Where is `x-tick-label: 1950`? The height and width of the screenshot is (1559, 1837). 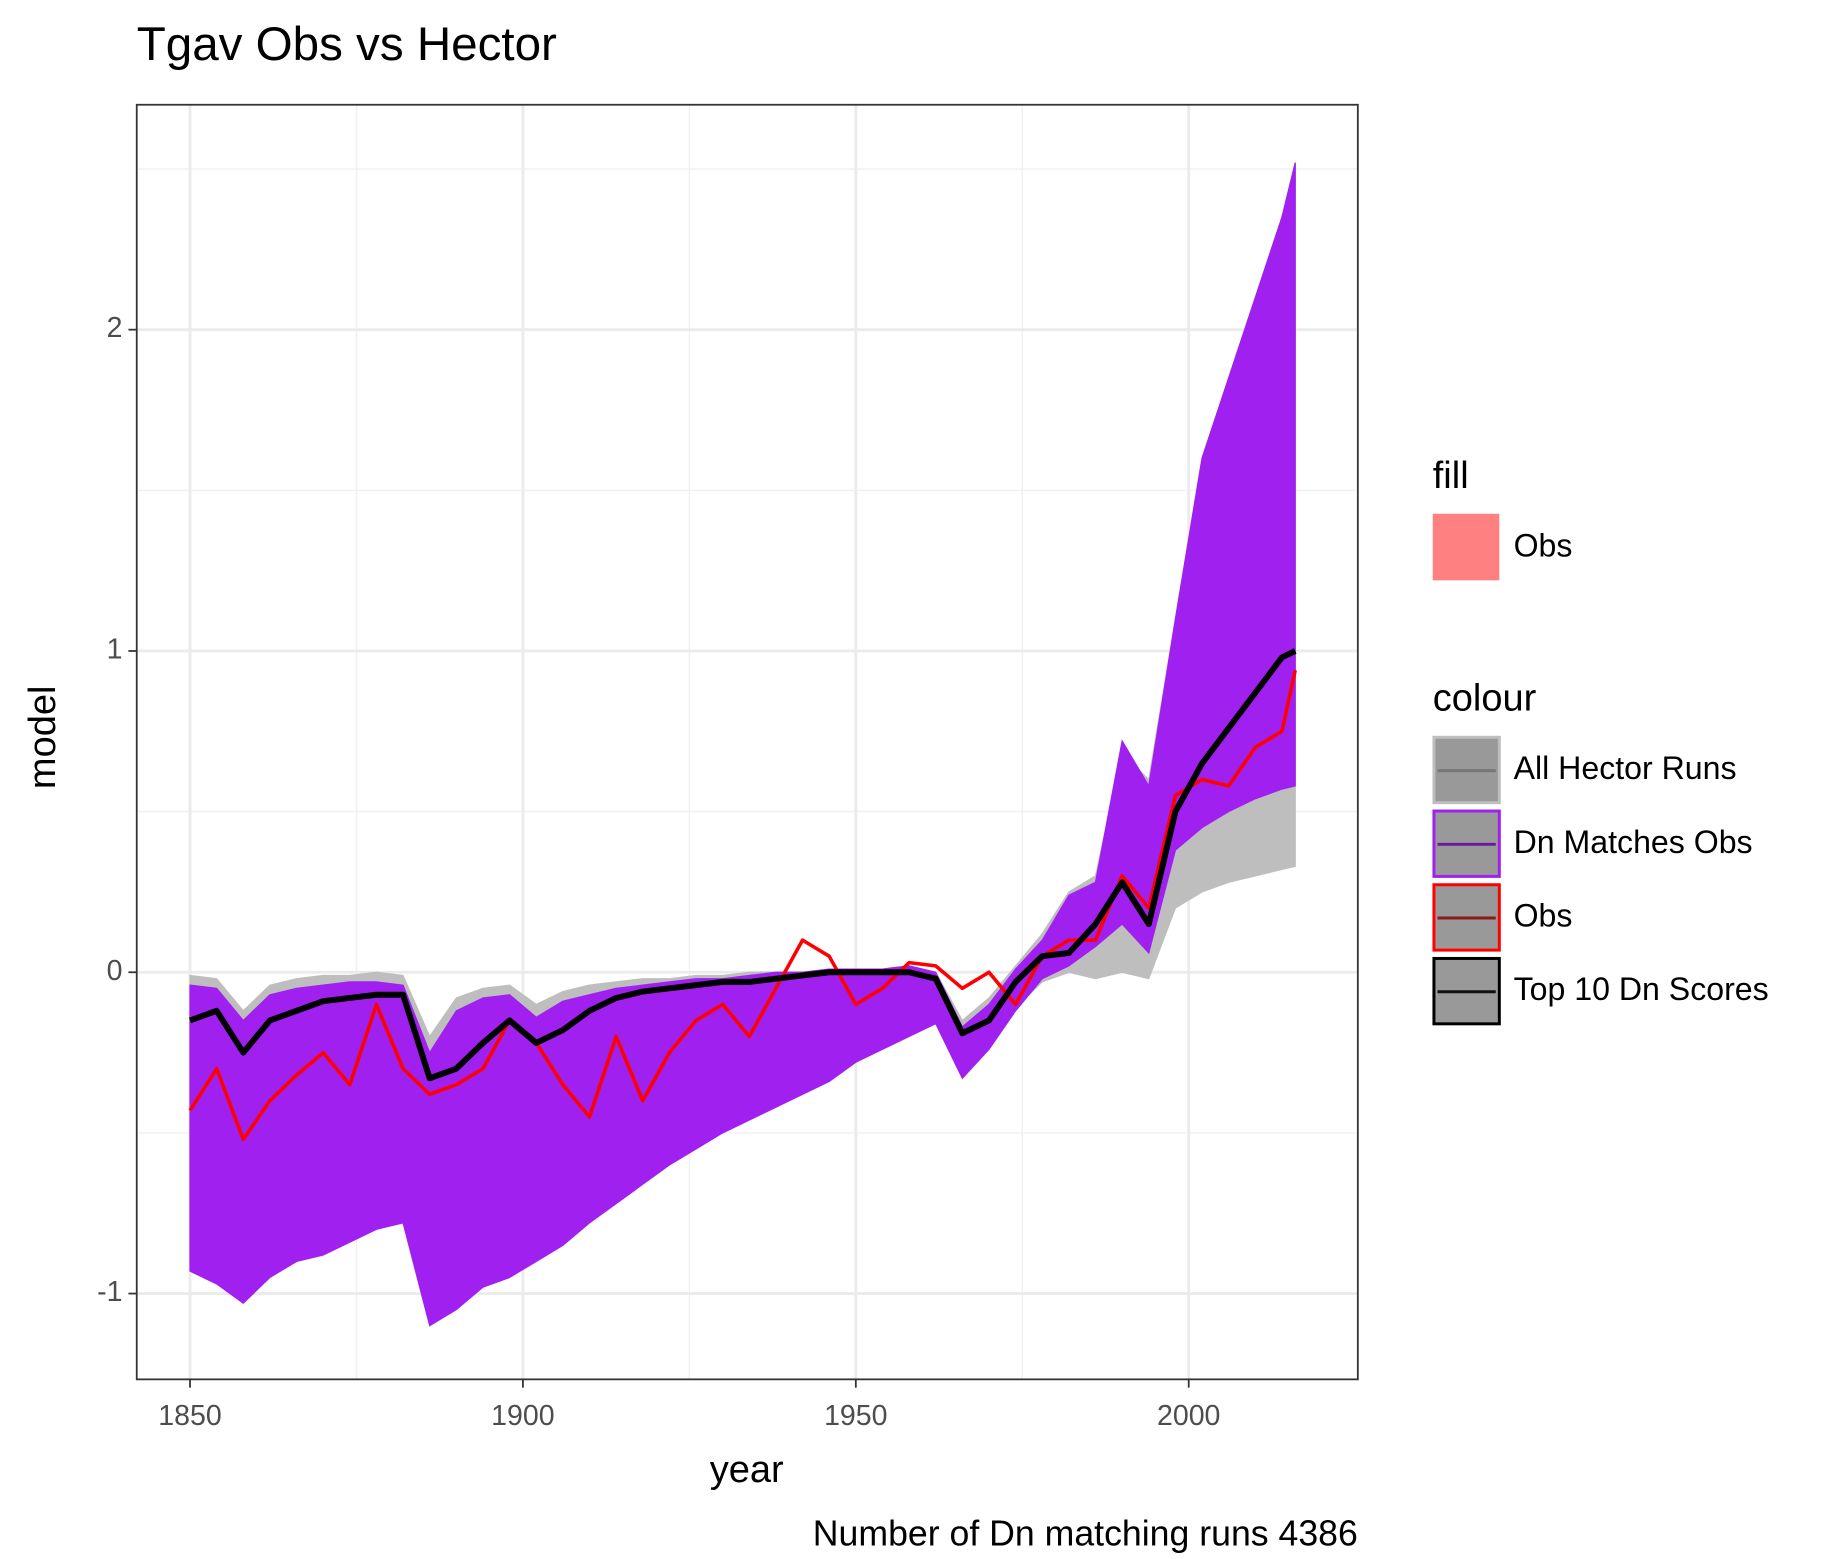
x-tick-label: 1950 is located at coordinates (855, 1416).